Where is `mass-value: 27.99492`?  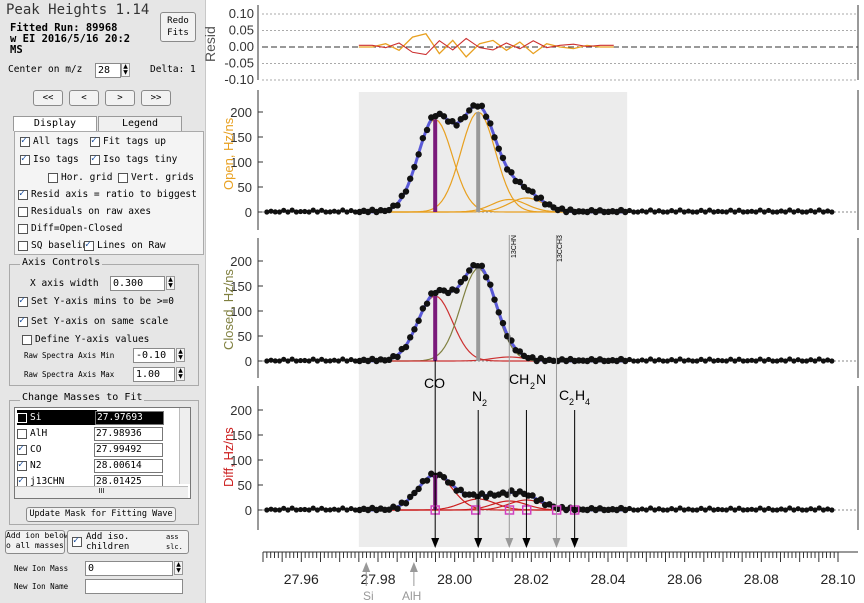
mass-value: 27.99492 is located at coordinates (128, 449).